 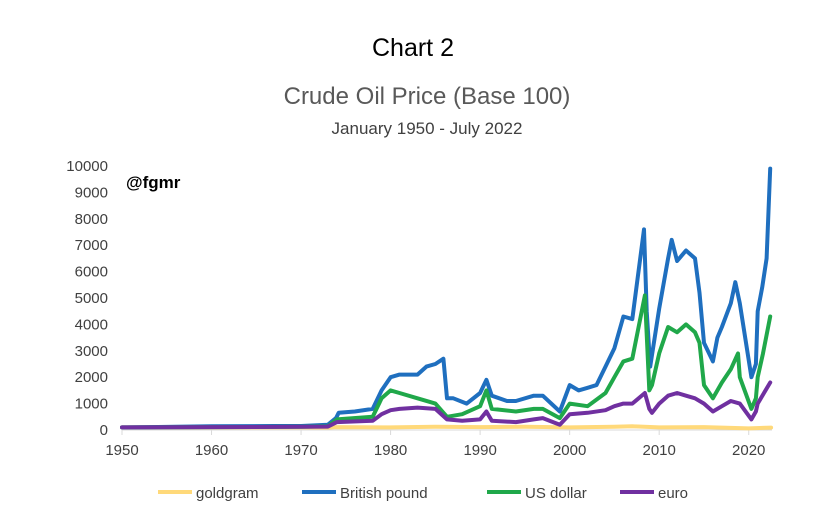 What do you see at coordinates (91, 351) in the screenshot?
I see `y-tick-label: 3000` at bounding box center [91, 351].